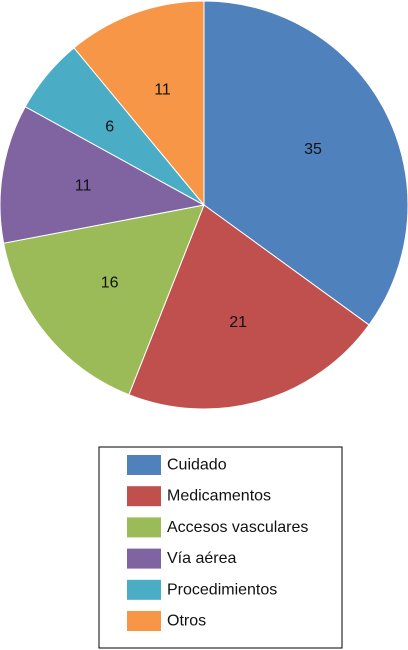 The width and height of the screenshot is (408, 650). What do you see at coordinates (144, 621) in the screenshot?
I see `legend-swatch-otros` at bounding box center [144, 621].